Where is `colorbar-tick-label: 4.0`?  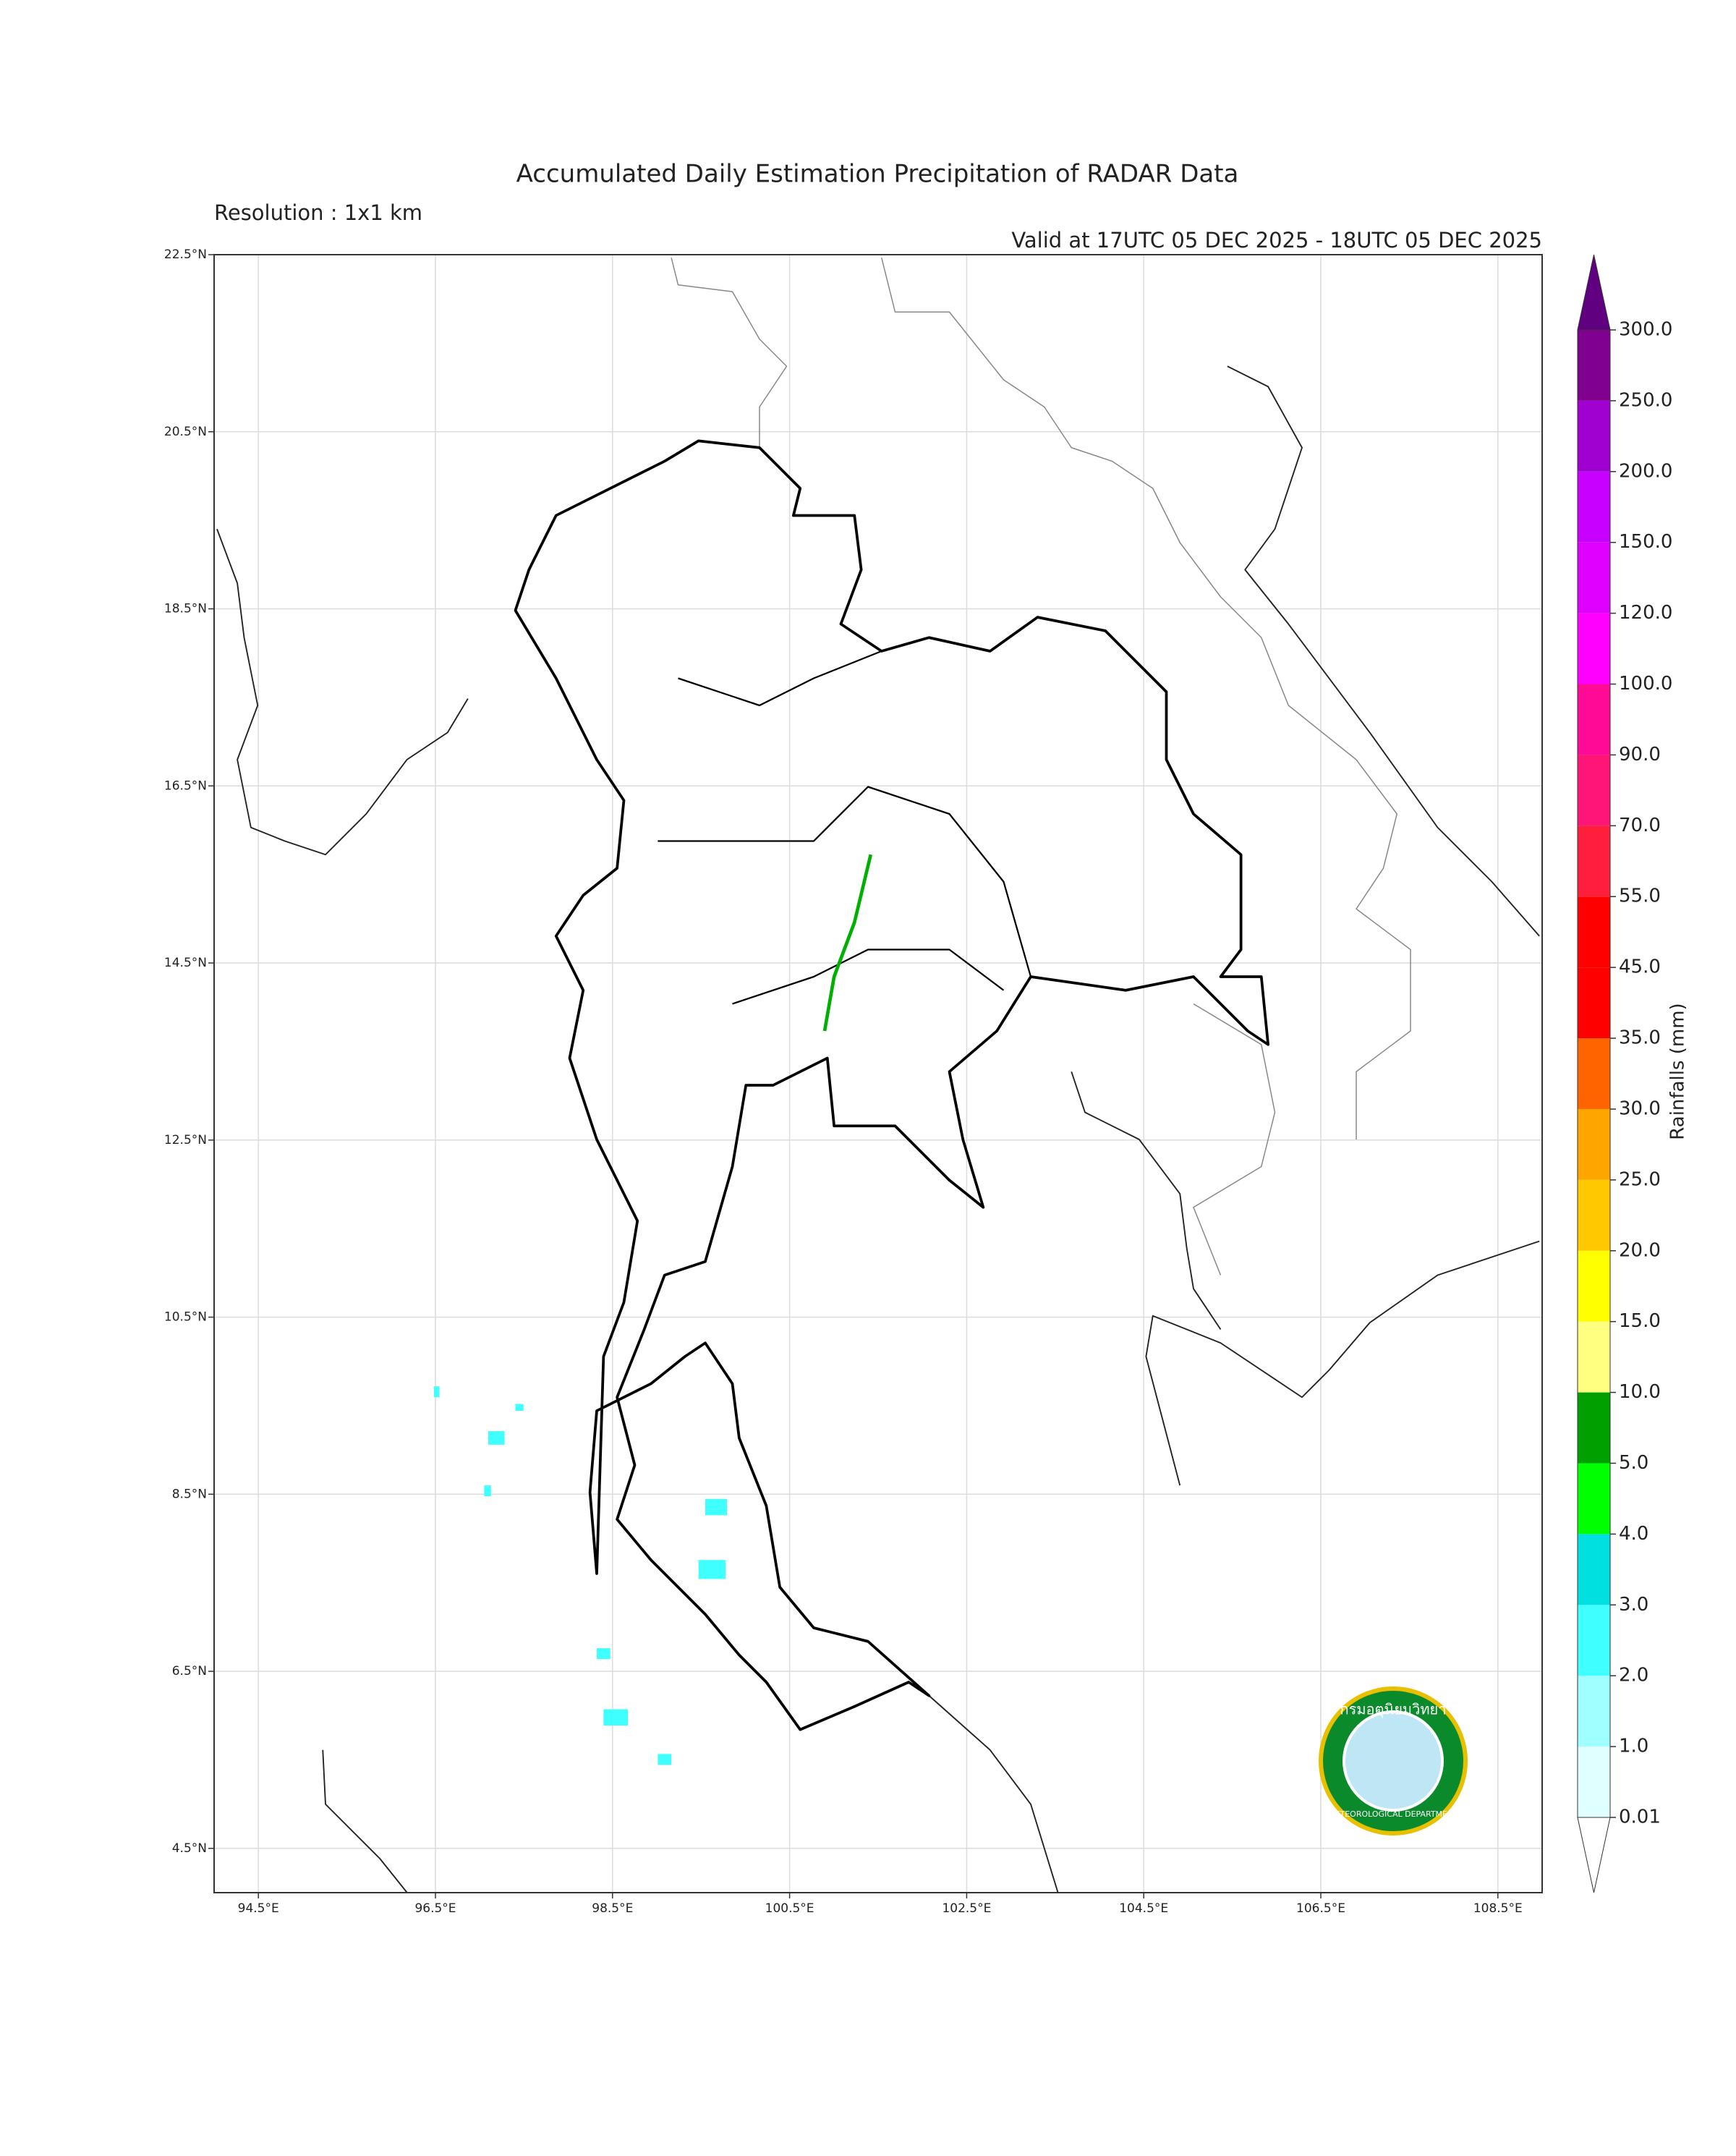
colorbar-tick-label: 4.0 is located at coordinates (1633, 1534).